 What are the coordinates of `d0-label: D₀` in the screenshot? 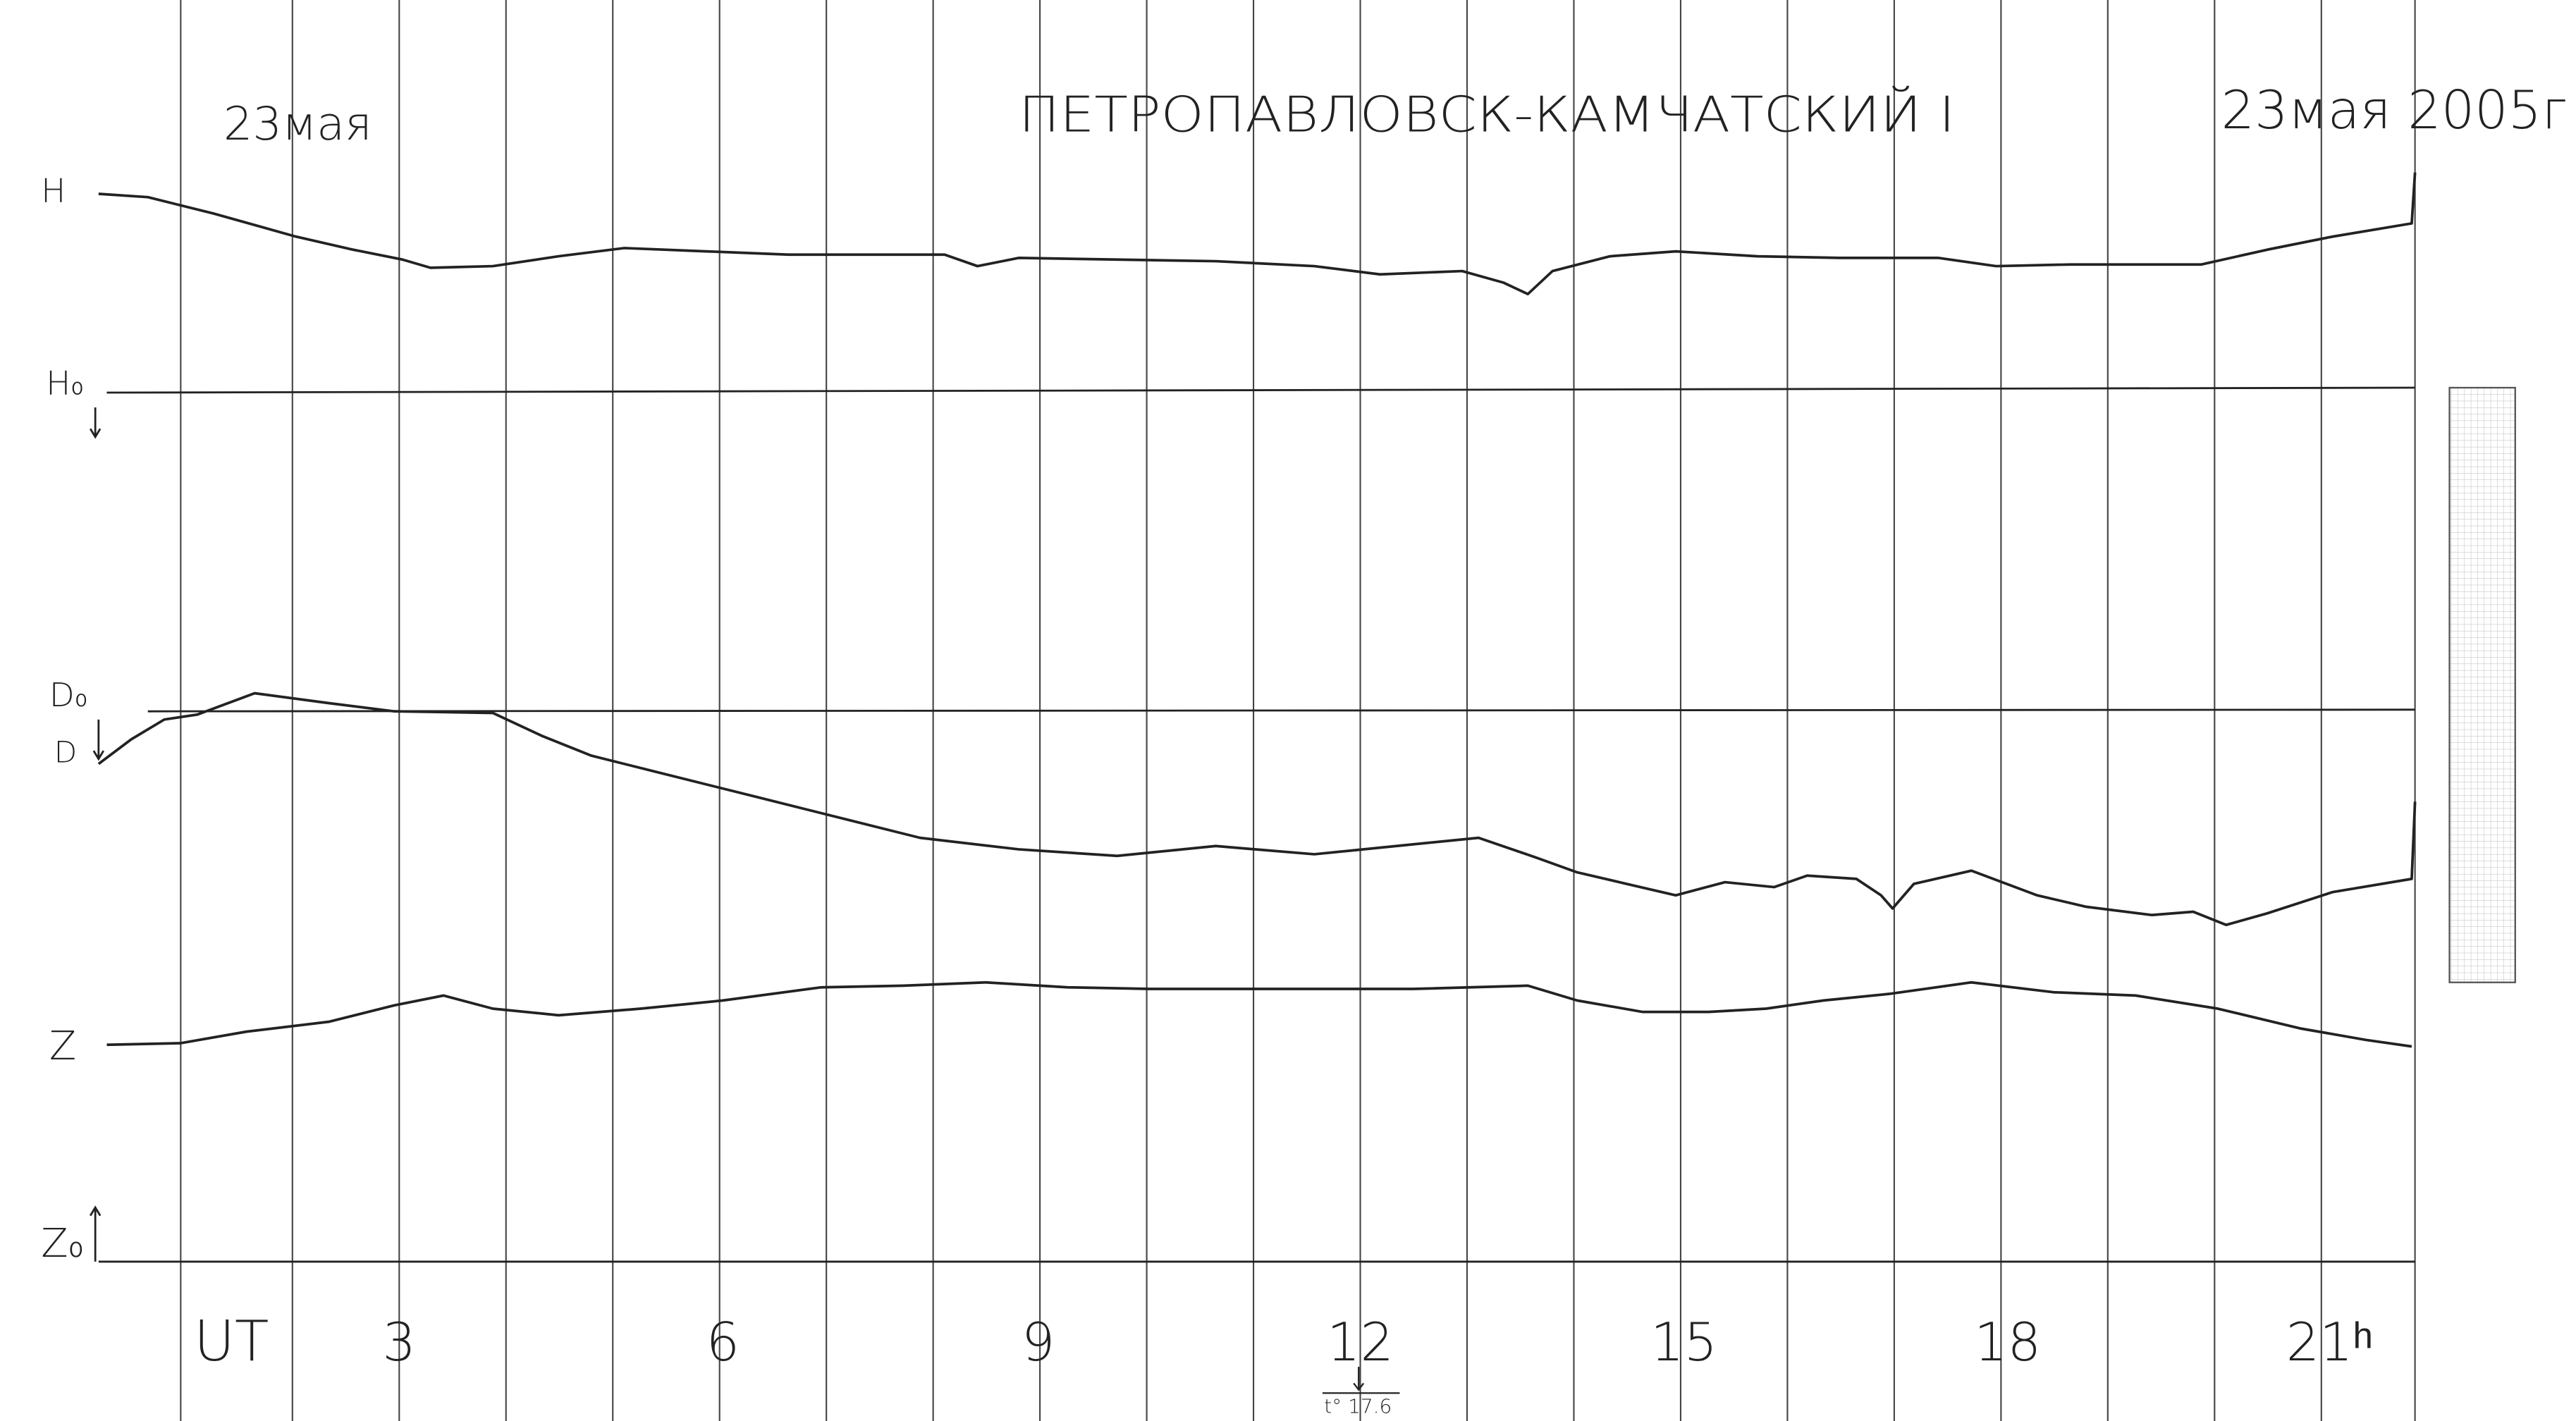 It's located at (68, 695).